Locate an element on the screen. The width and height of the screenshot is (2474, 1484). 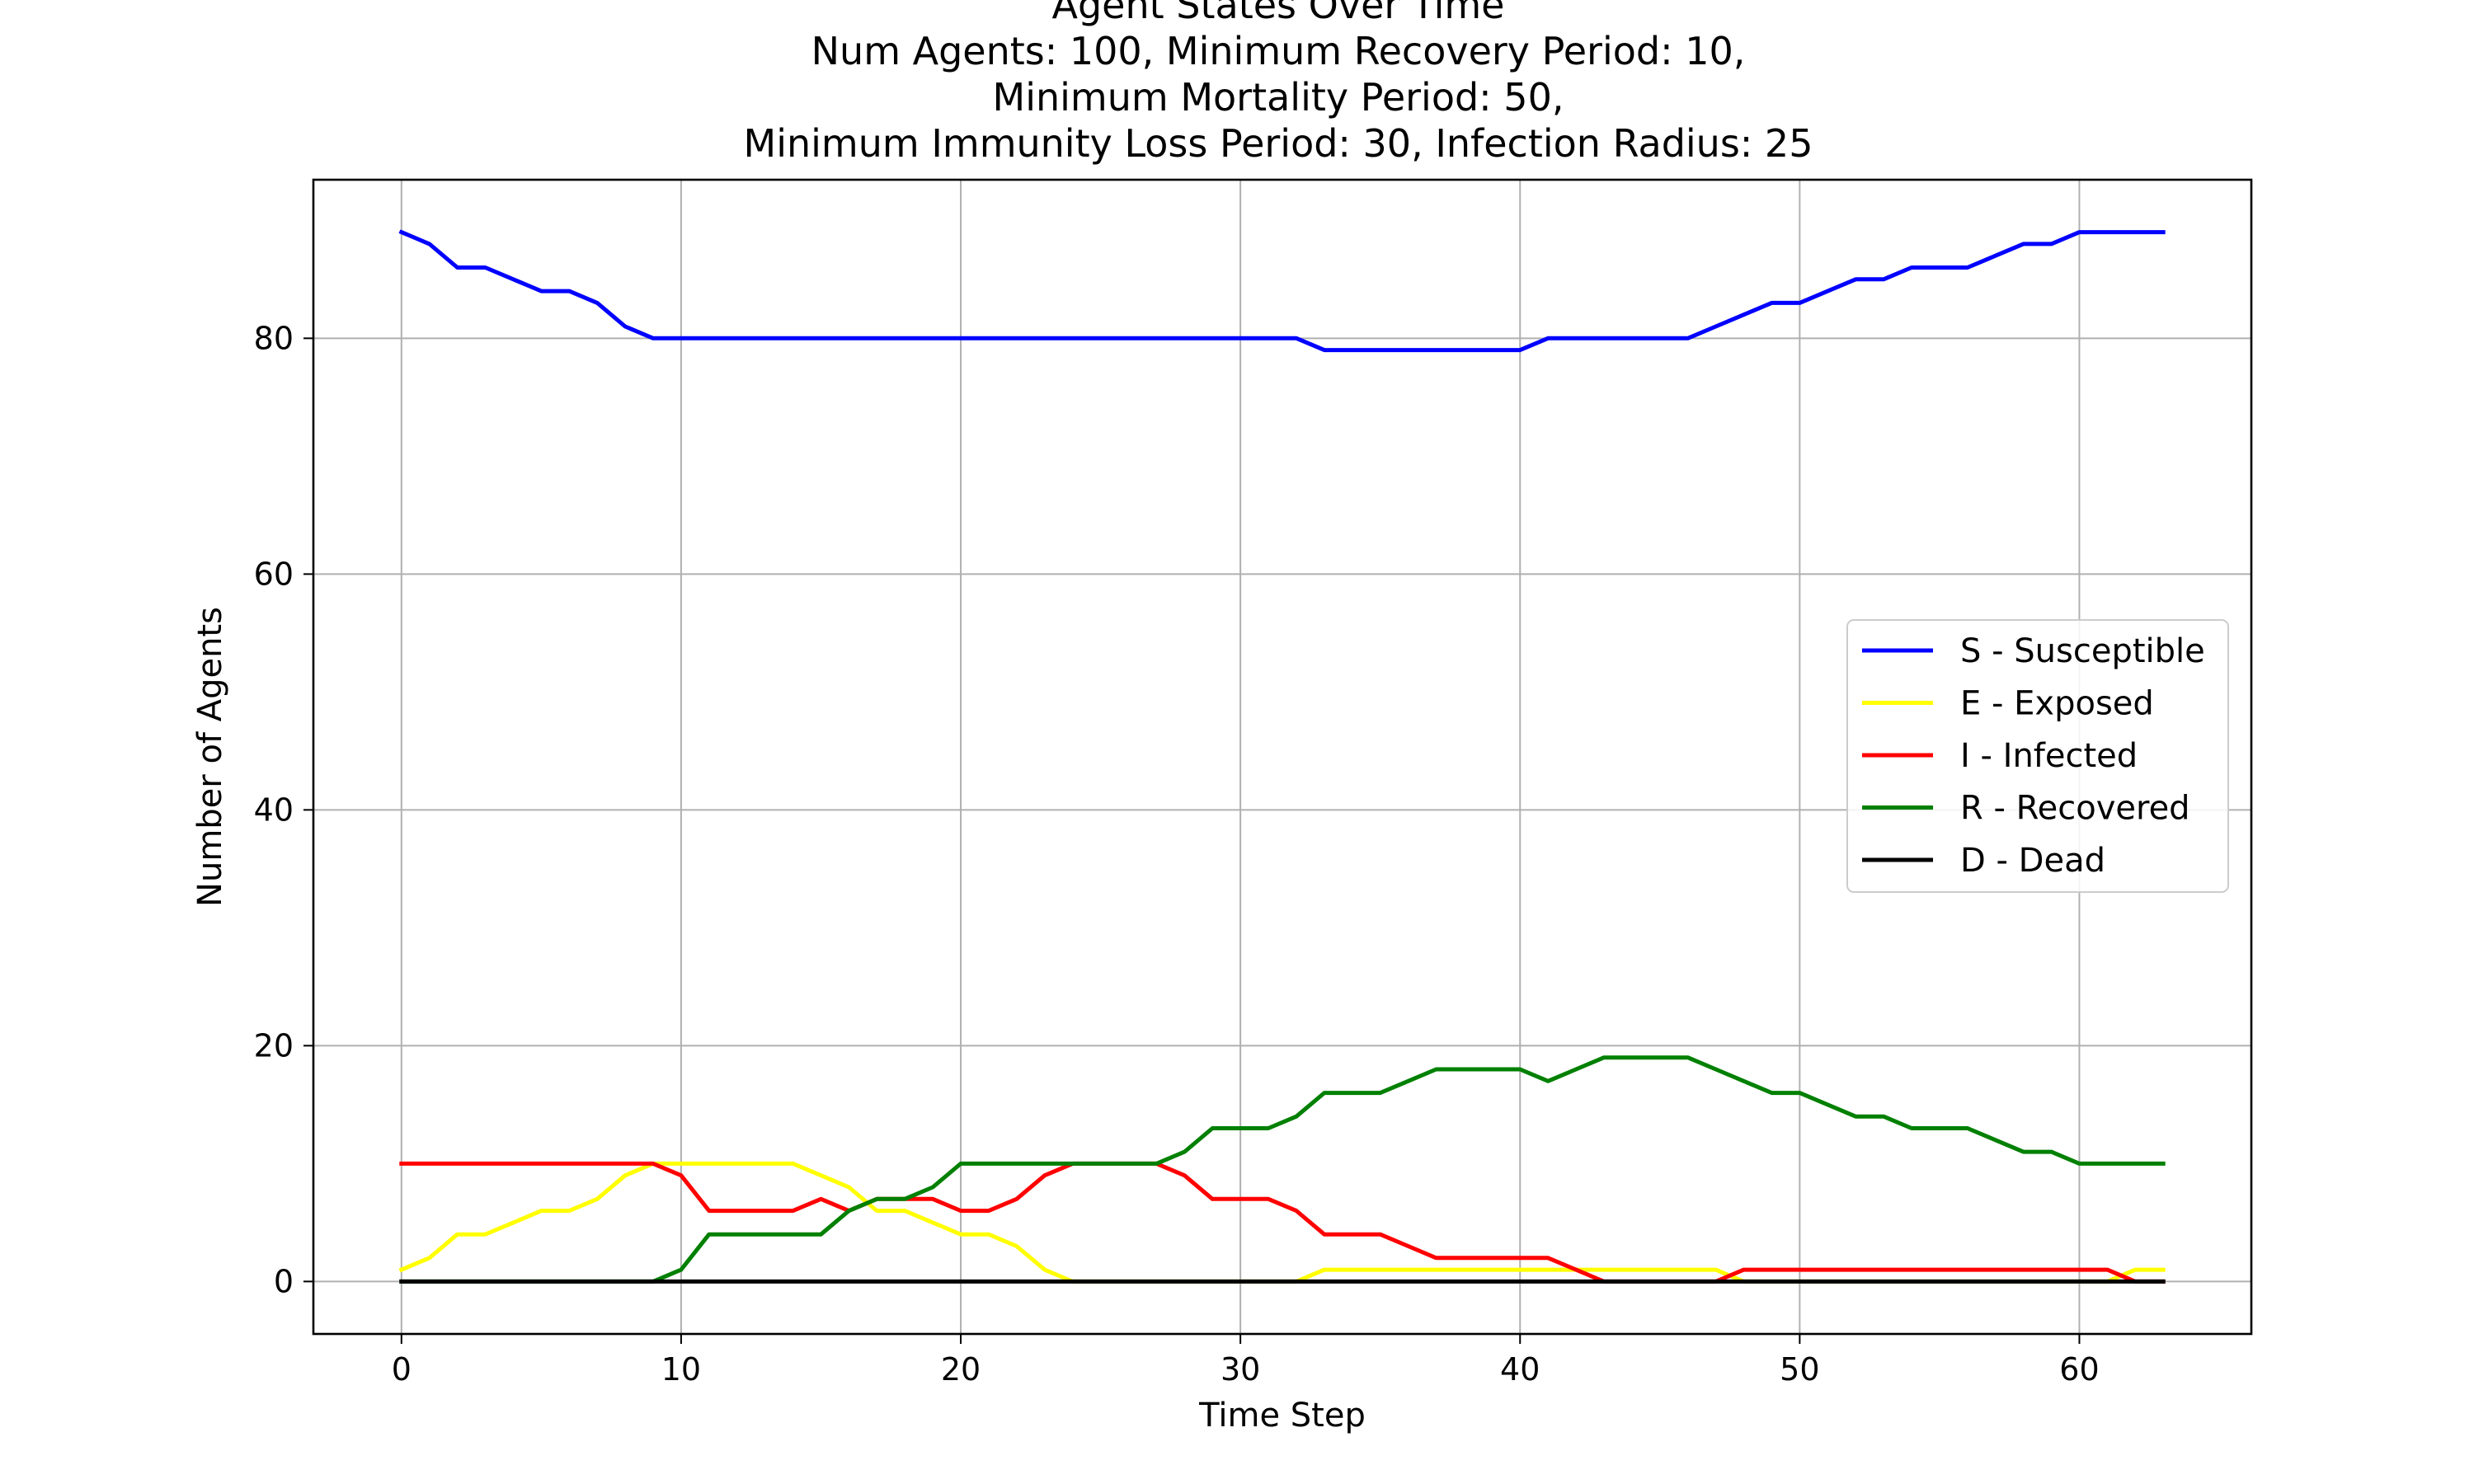
y-tick-label: 20 is located at coordinates (274, 1045).